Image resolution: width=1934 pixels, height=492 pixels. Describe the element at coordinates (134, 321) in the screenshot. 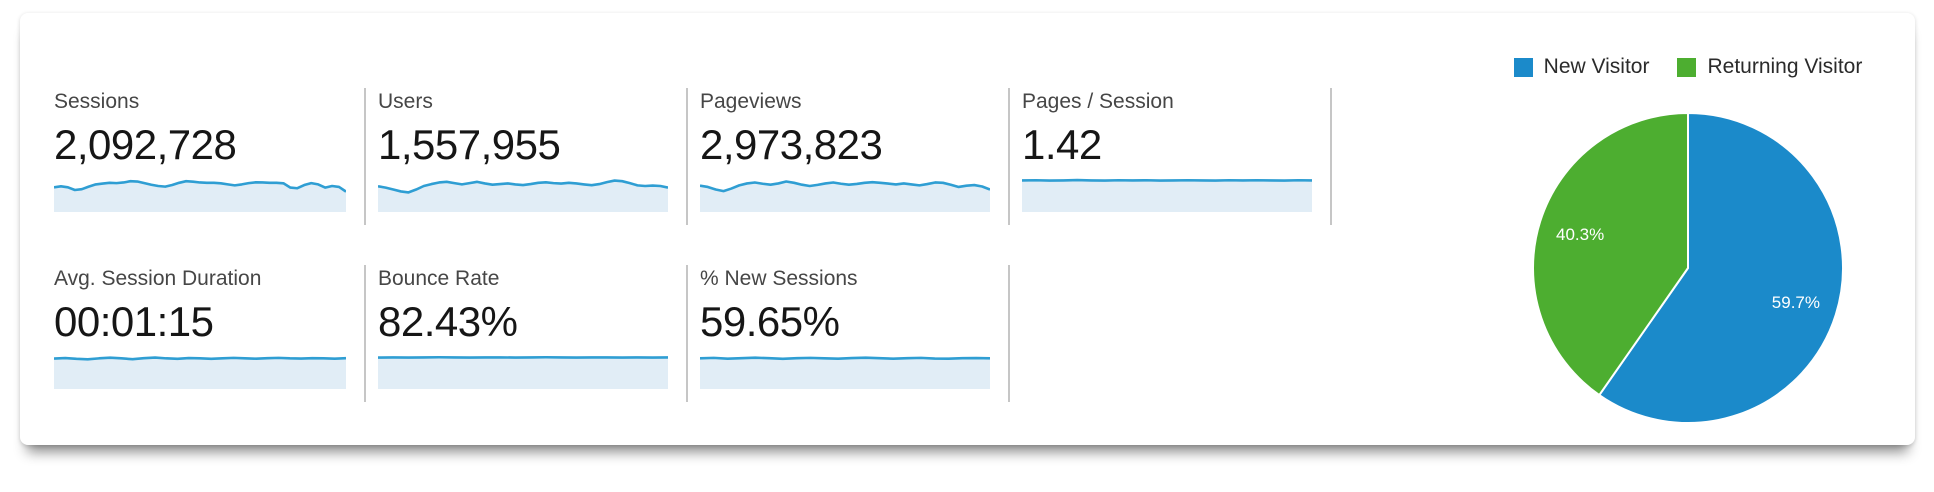

I see `metric-value: 00:01:15` at that location.